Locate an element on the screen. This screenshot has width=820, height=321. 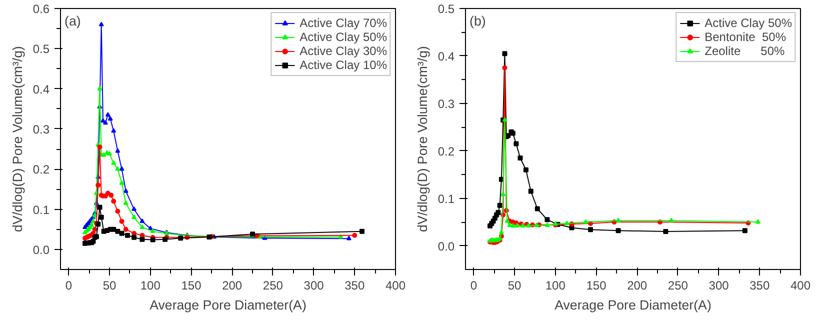
legend-label: Zeolite 50% is located at coordinates (744, 51).